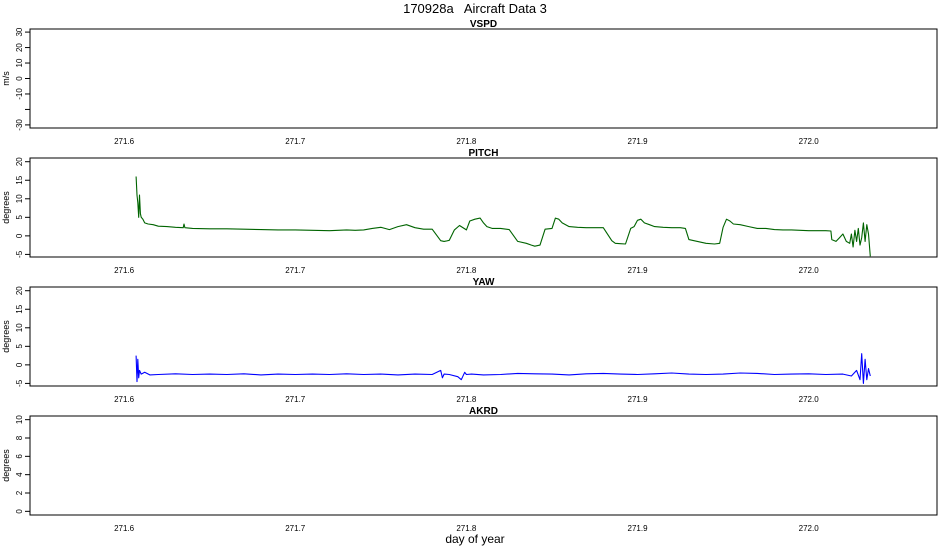 This screenshot has height=550, width=950. I want to click on pitch-y-tick-label: 0, so click(19, 235).